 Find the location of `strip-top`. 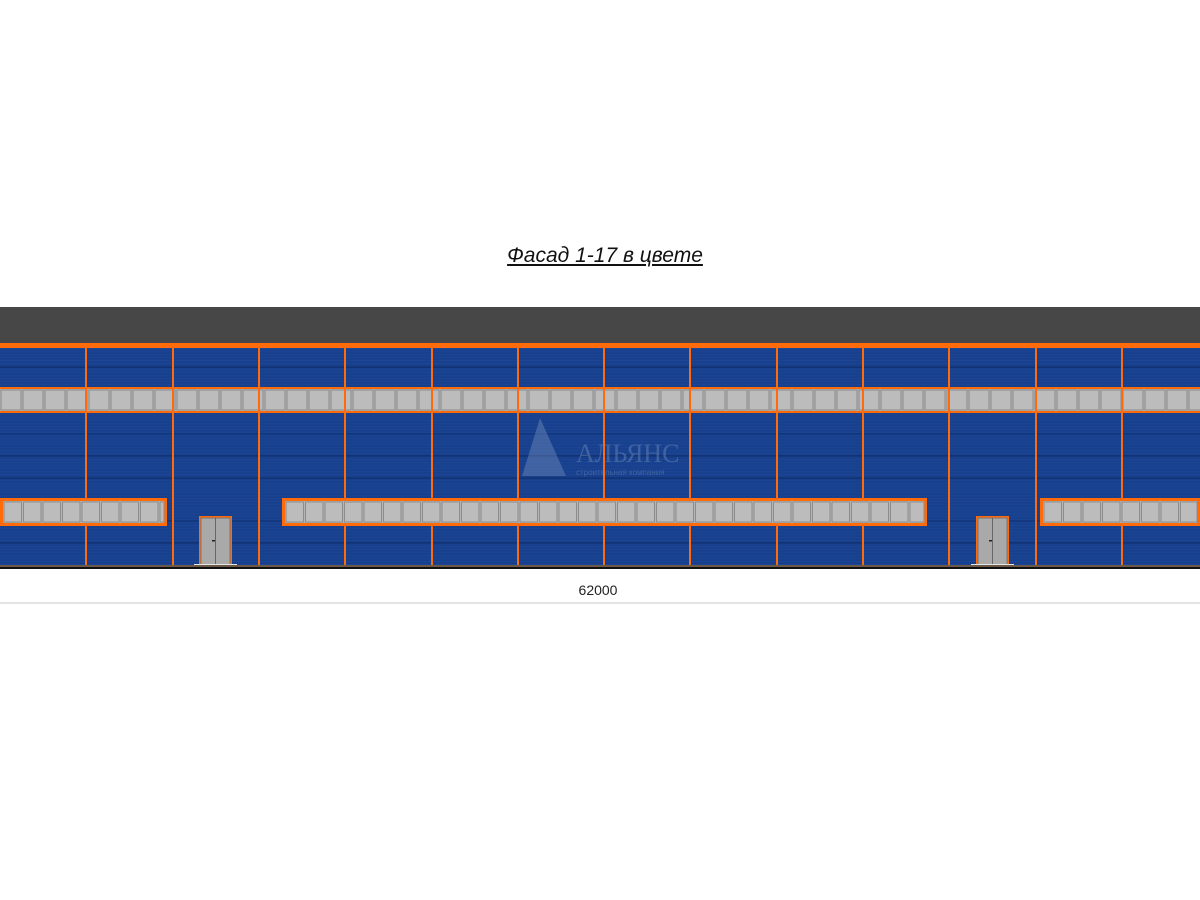

strip-top is located at coordinates (600, 388).